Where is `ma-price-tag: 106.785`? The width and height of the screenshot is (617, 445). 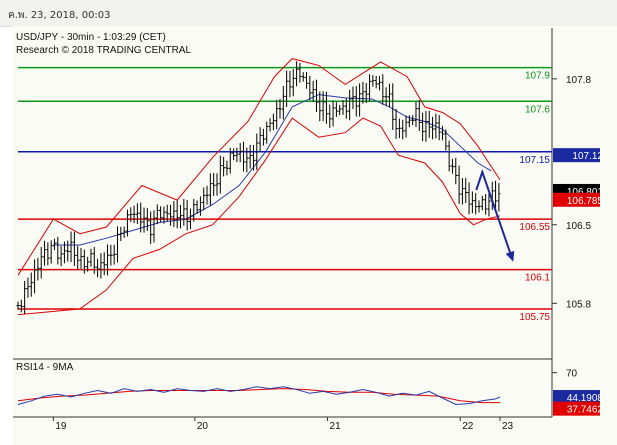 ma-price-tag: 106.785 is located at coordinates (585, 201).